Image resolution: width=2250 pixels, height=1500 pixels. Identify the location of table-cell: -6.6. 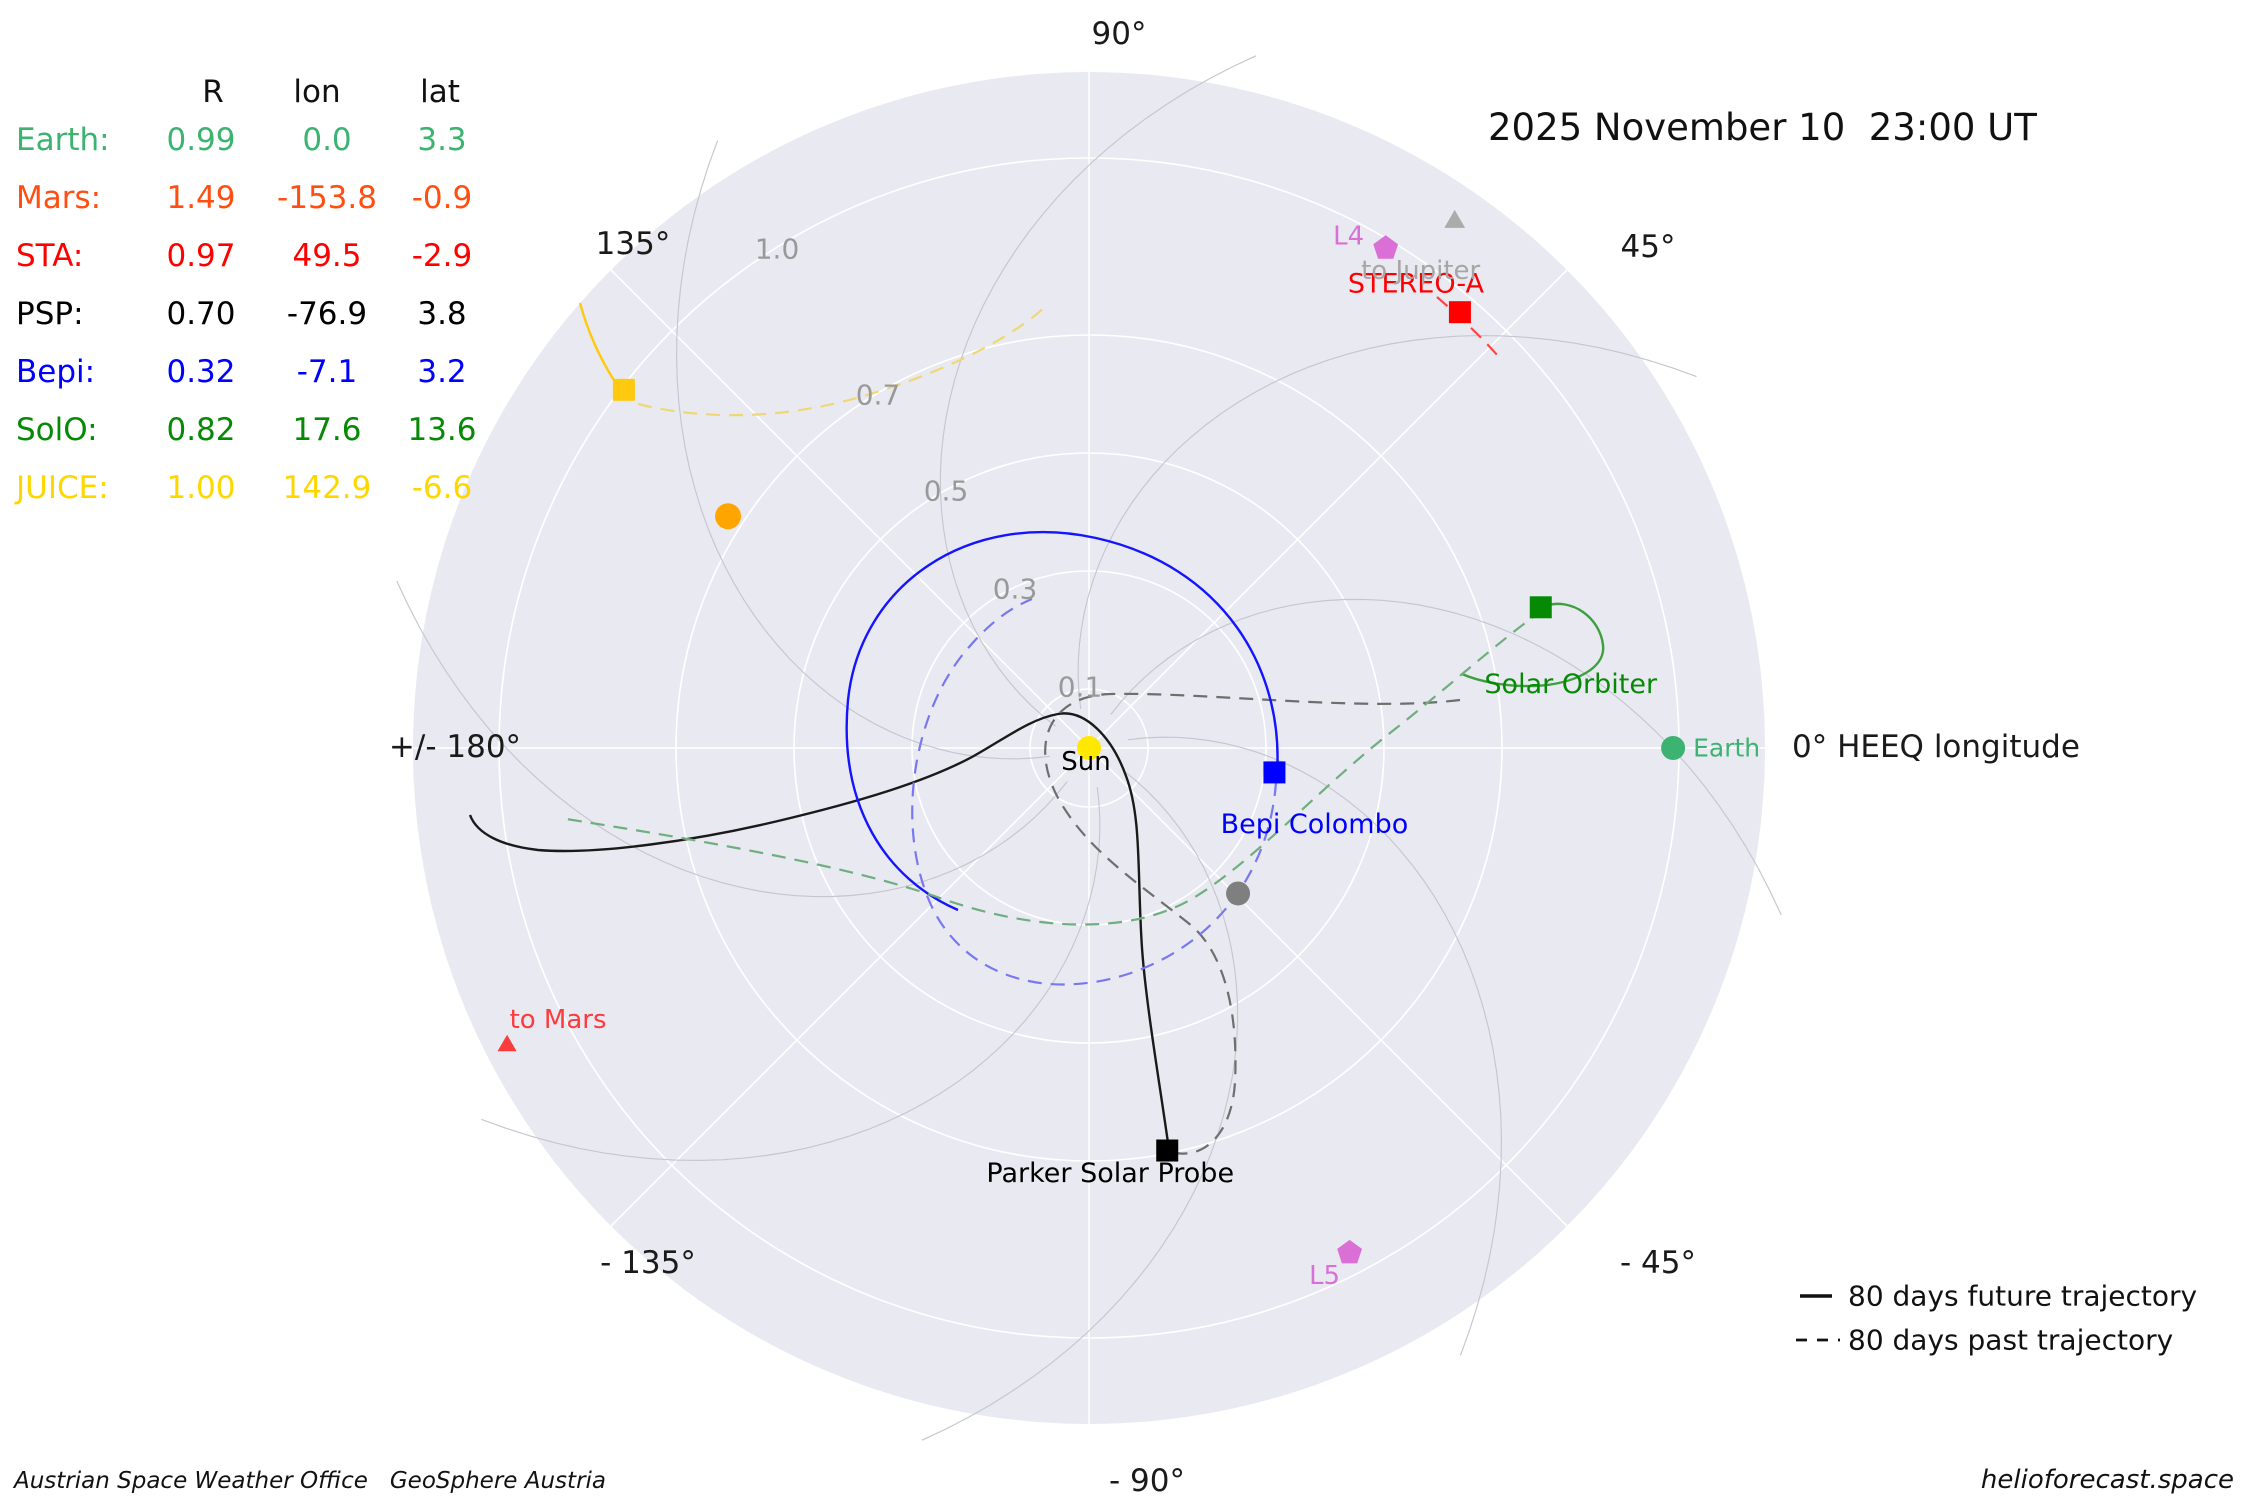
(442, 488).